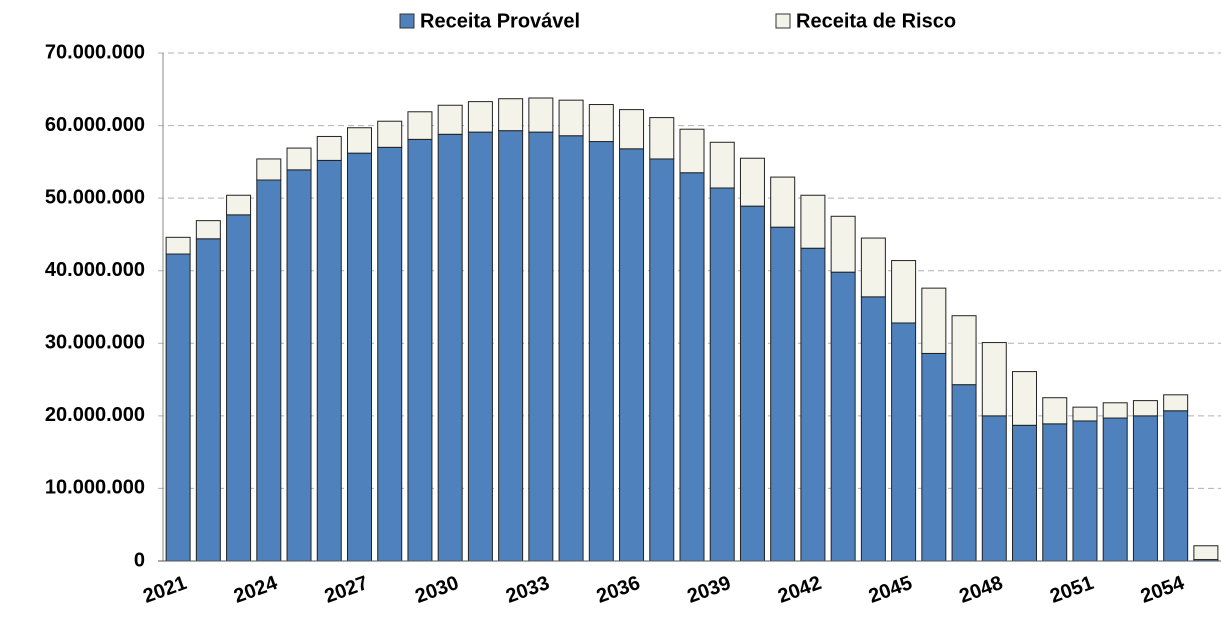  I want to click on y-tick-label: 30.000.000, so click(95, 343).